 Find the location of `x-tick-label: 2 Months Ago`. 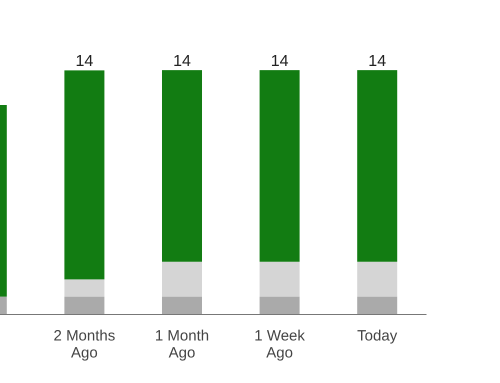

x-tick-label: 2 Months Ago is located at coordinates (85, 345).